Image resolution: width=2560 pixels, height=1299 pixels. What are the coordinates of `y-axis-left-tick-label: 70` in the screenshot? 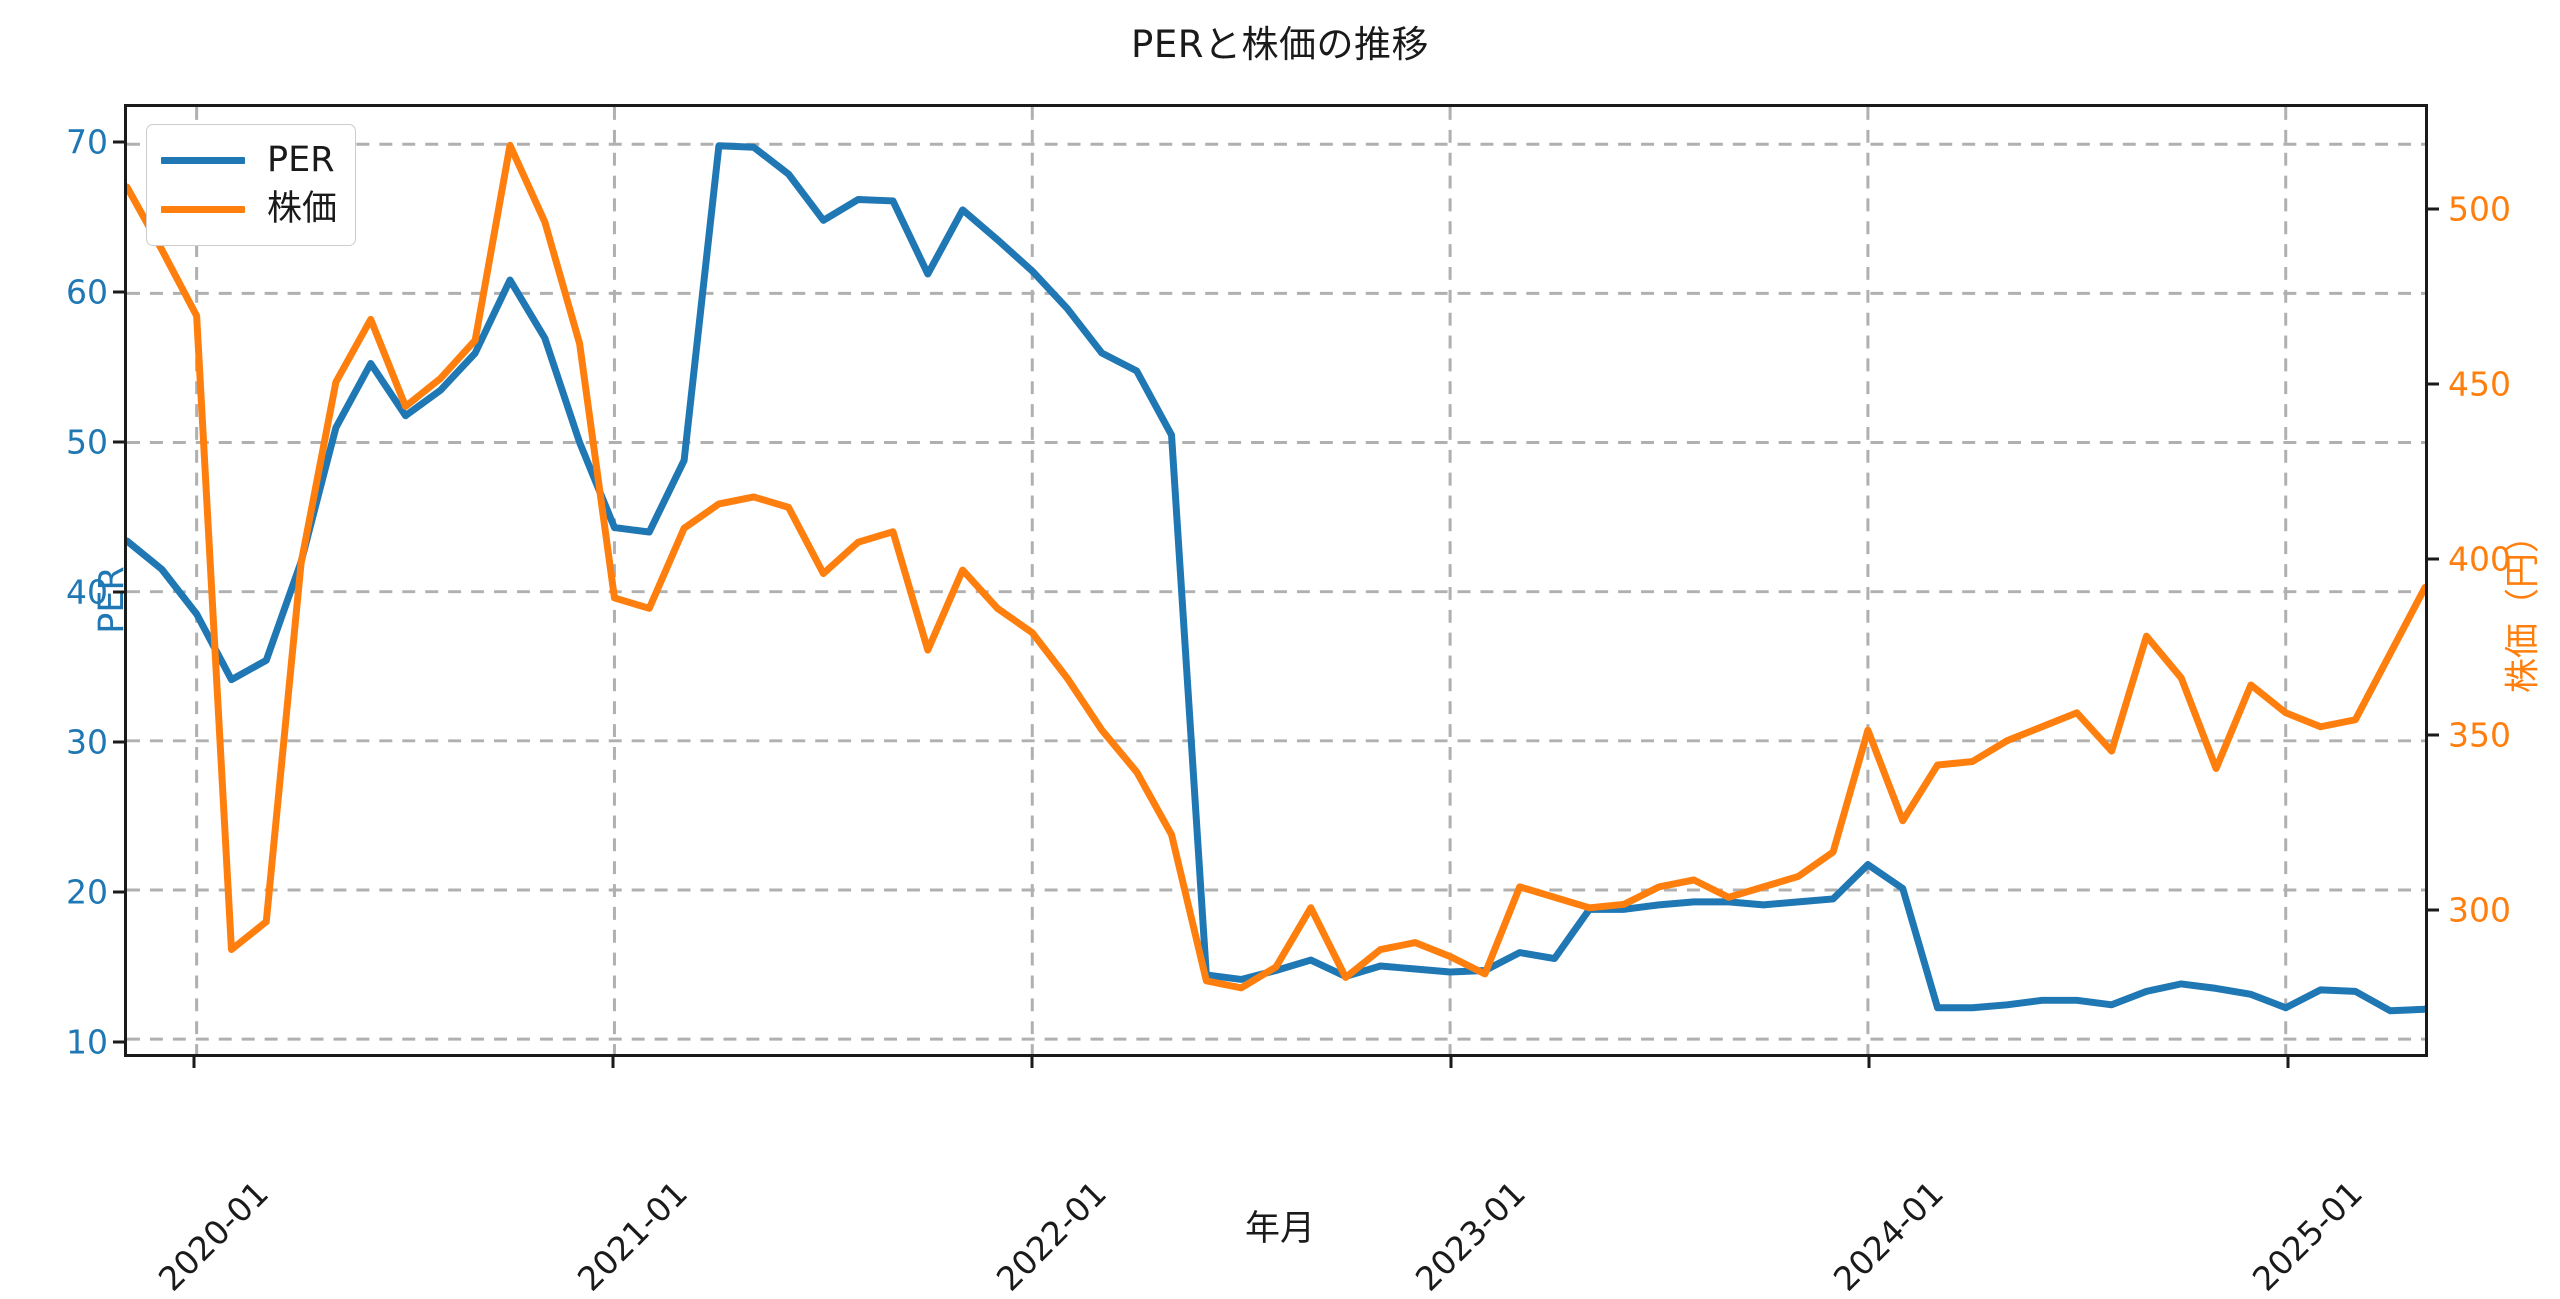 It's located at (87, 142).